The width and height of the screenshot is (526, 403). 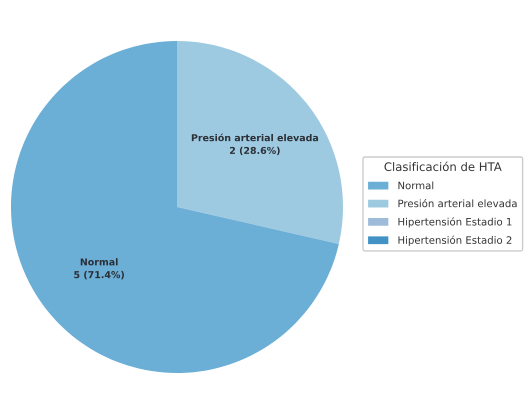 I want to click on legend-label: Normal, so click(x=416, y=185).